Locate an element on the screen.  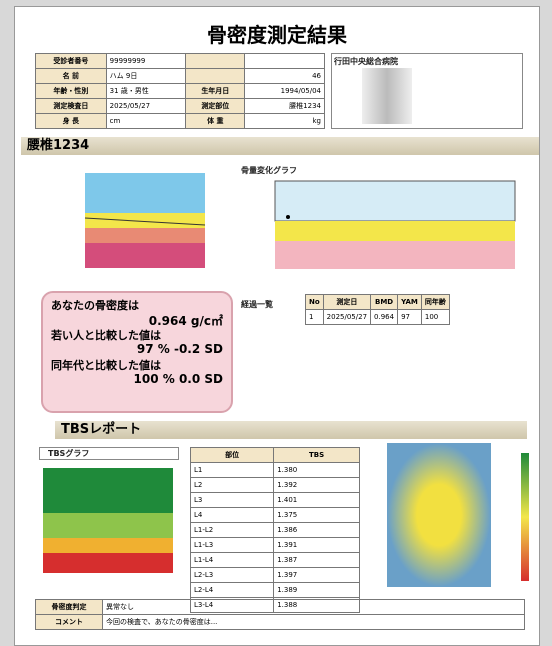
row: 身 長 cm 体 重 kg is located at coordinates (180, 121).